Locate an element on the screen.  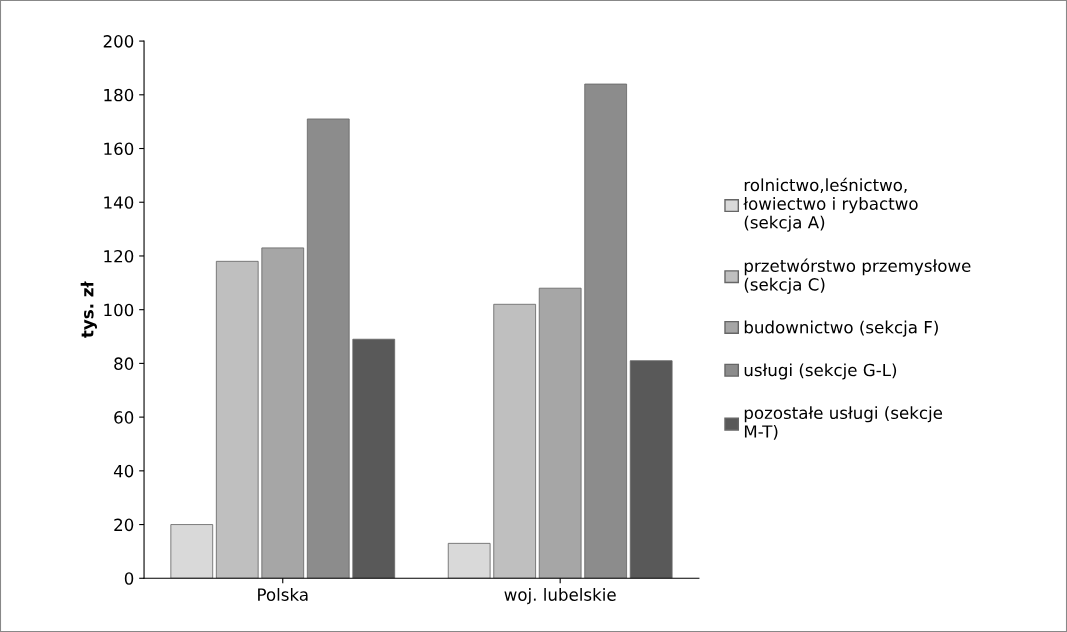
y-tick-label: 120 is located at coordinates (119, 256).